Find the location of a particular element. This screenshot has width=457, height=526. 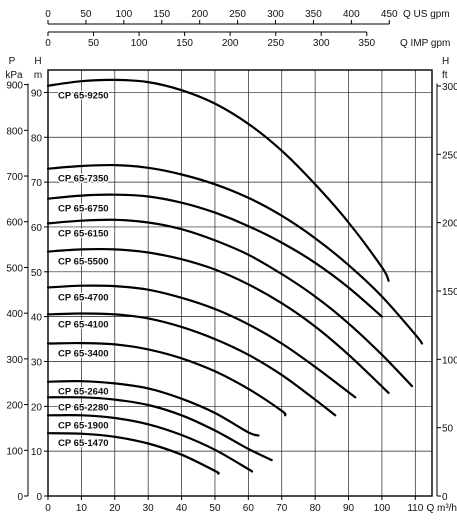

imp-gpm-tick-label: 350 is located at coordinates (366, 43).